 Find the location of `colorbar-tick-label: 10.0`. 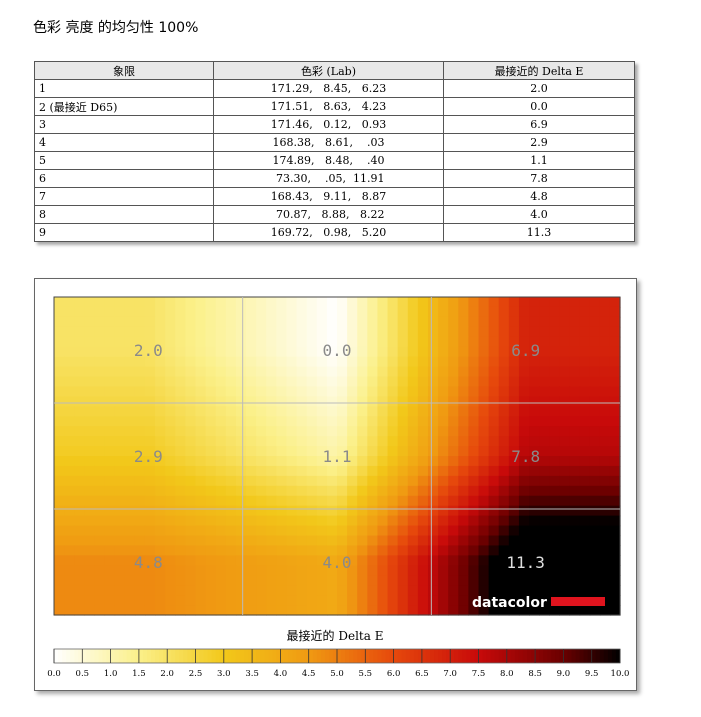

colorbar-tick-label: 10.0 is located at coordinates (620, 674).